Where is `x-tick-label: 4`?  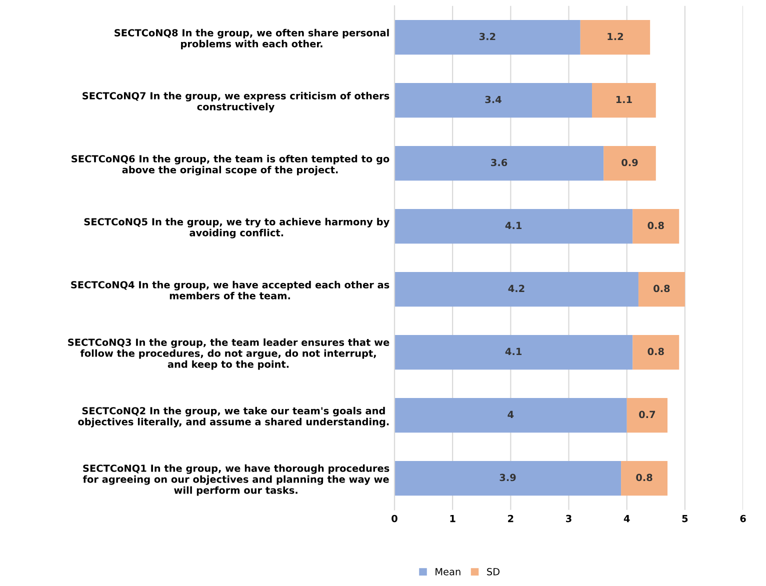 x-tick-label: 4 is located at coordinates (627, 518).